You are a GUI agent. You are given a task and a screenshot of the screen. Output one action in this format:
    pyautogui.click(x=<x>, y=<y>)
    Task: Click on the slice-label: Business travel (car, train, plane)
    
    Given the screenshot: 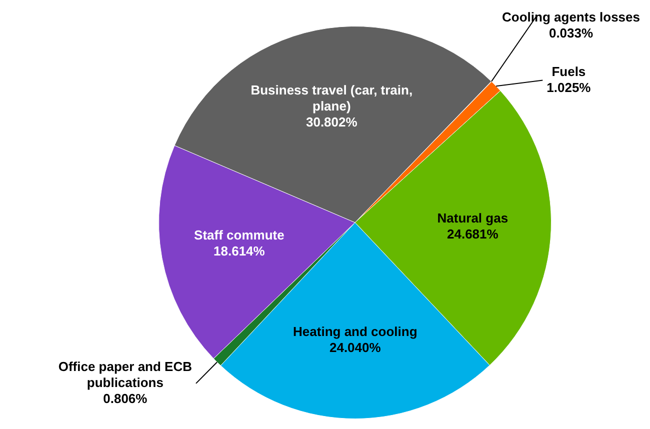 What is the action you would take?
    pyautogui.click(x=331, y=98)
    